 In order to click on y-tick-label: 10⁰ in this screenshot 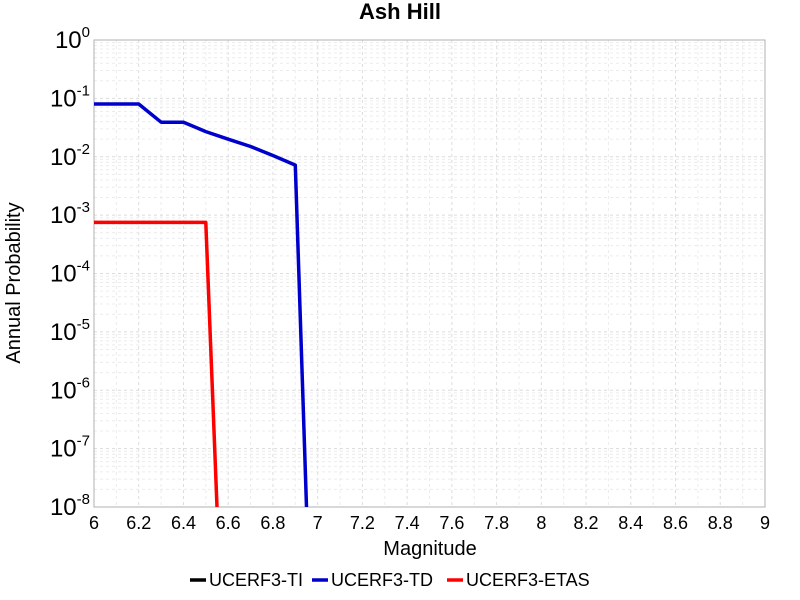, I will do `click(72, 39)`.